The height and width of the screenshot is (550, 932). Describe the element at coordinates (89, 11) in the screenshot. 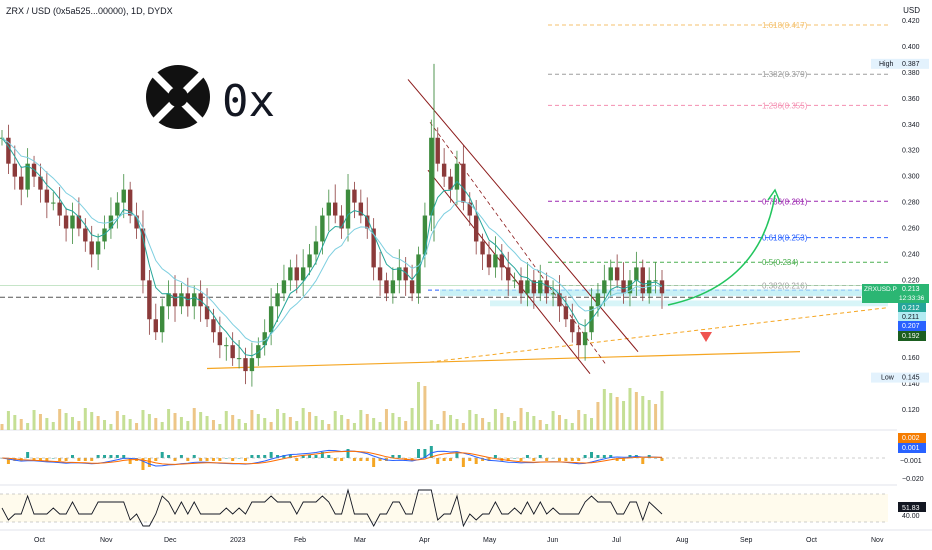

I see `symbol-title: ZRX / USD (0x5a525...00000), 1D, DYDX` at that location.